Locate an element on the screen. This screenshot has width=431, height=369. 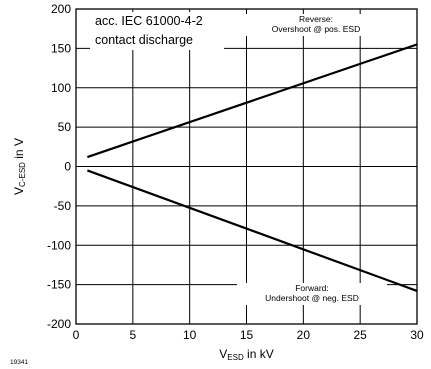
reverse-annotation-line2: Overshoot @ pos. ESD is located at coordinates (316, 29).